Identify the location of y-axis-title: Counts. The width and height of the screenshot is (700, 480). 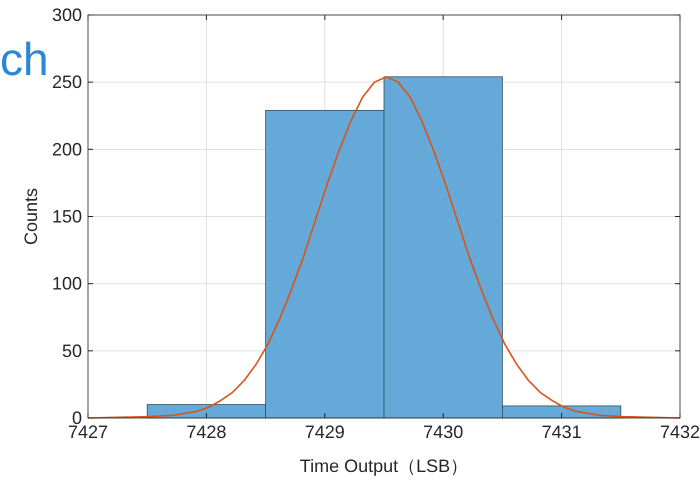
(31, 217).